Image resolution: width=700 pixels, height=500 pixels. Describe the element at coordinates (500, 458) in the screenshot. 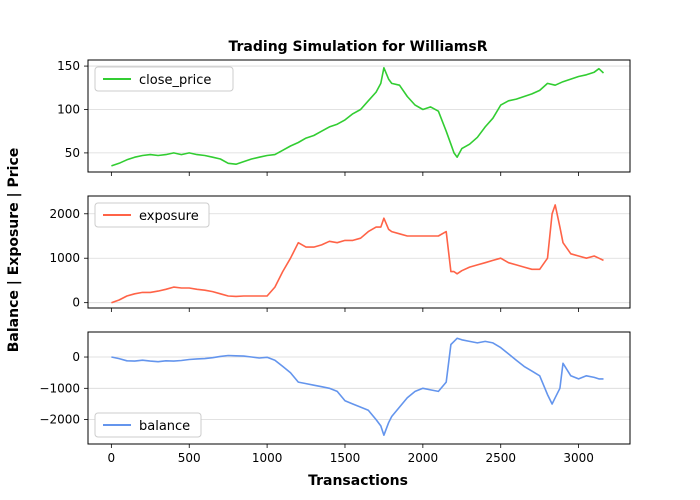

I see `xtick-label-5: 2500` at that location.